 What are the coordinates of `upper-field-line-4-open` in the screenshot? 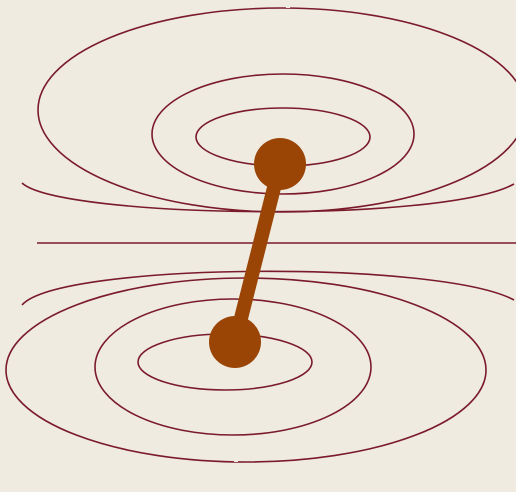 It's located at (268, 197).